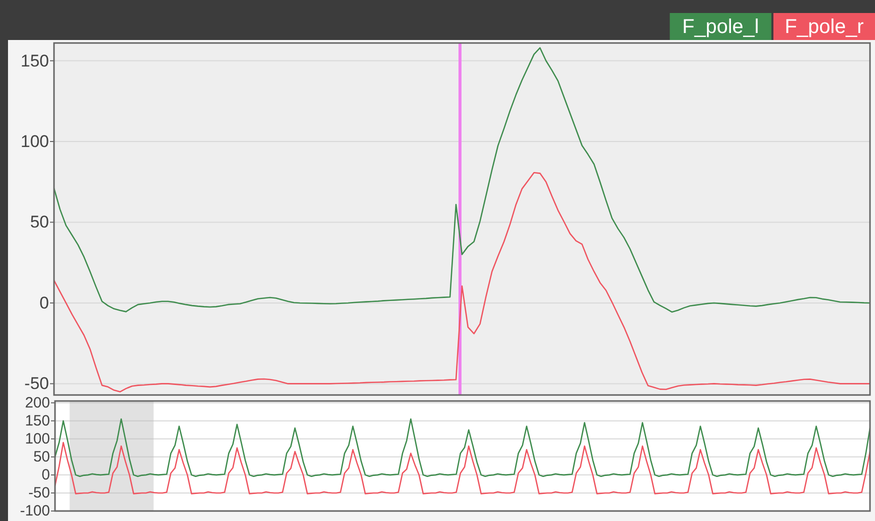 This screenshot has width=875, height=521. I want to click on text: F_pole_r, so click(824, 27).